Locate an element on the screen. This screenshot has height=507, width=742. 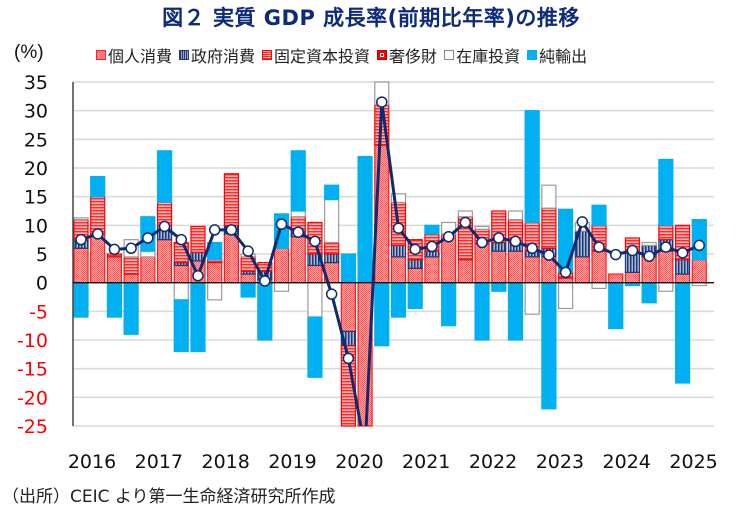
y-tick-label: 5 is located at coordinates (42, 255).